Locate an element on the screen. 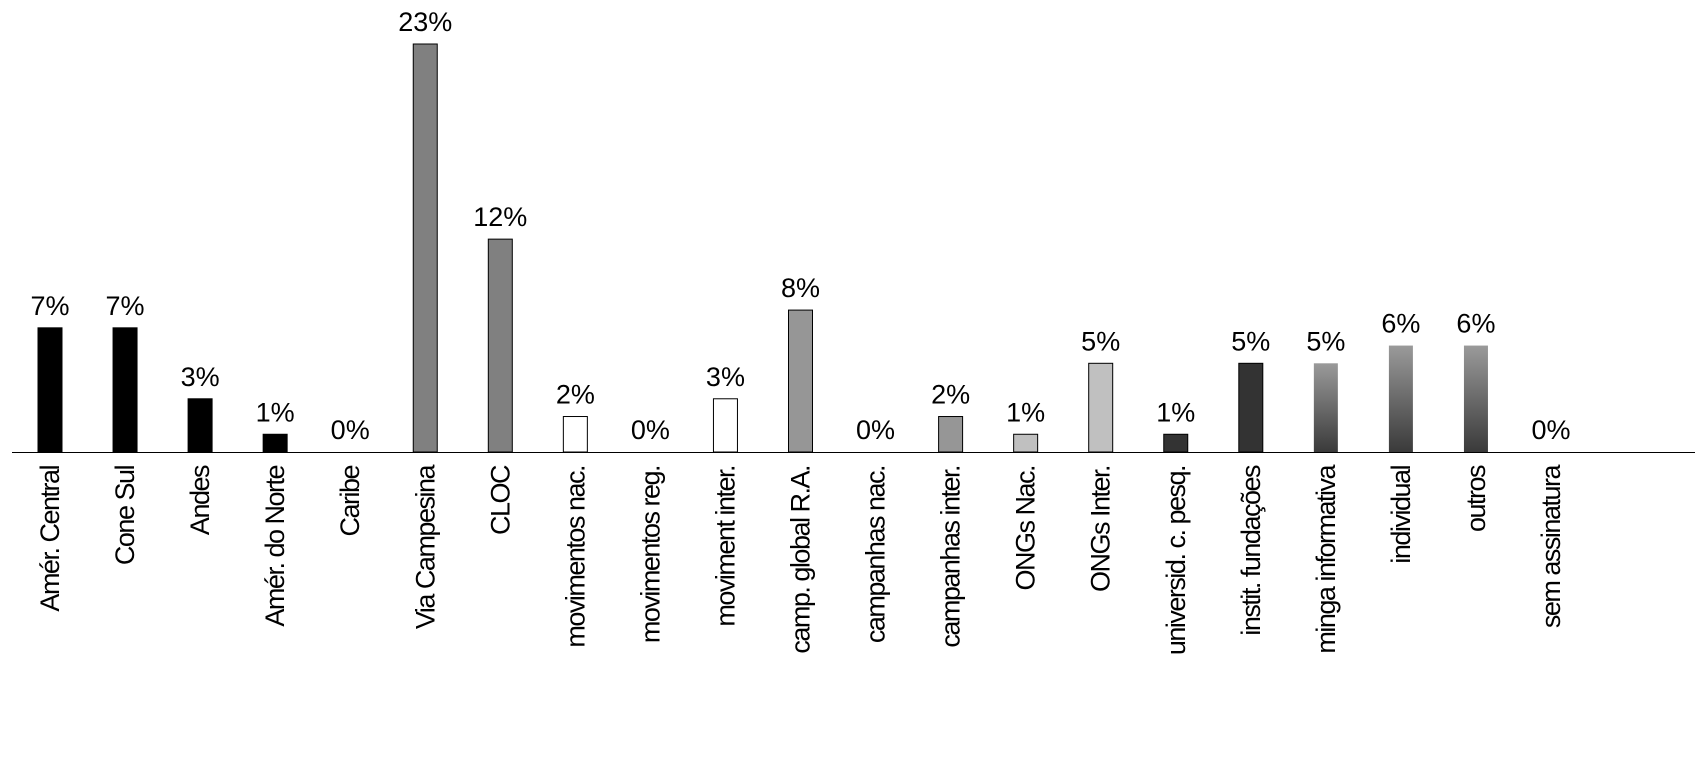 The height and width of the screenshot is (762, 1695). category-label-ongs-nac: ONGs Nac. is located at coordinates (1026, 528).